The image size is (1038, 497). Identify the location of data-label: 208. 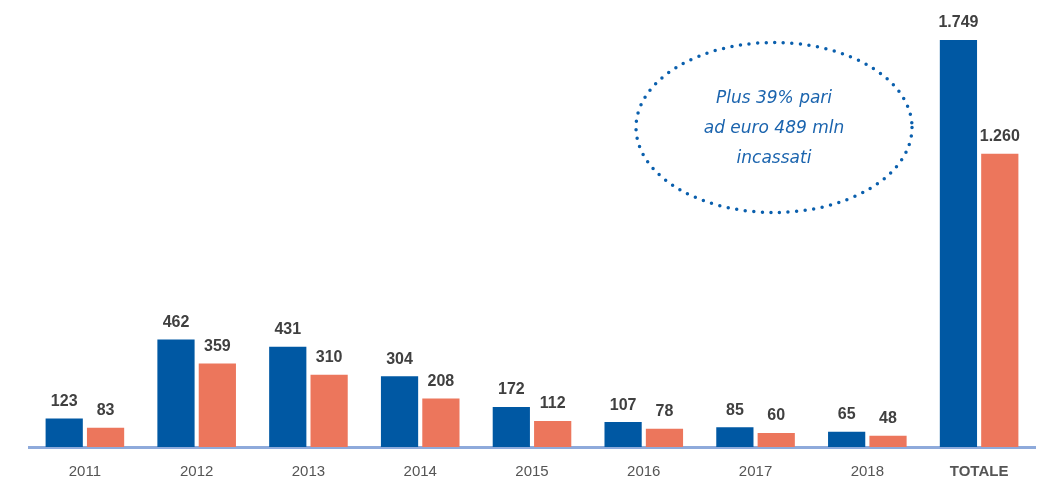
(441, 380).